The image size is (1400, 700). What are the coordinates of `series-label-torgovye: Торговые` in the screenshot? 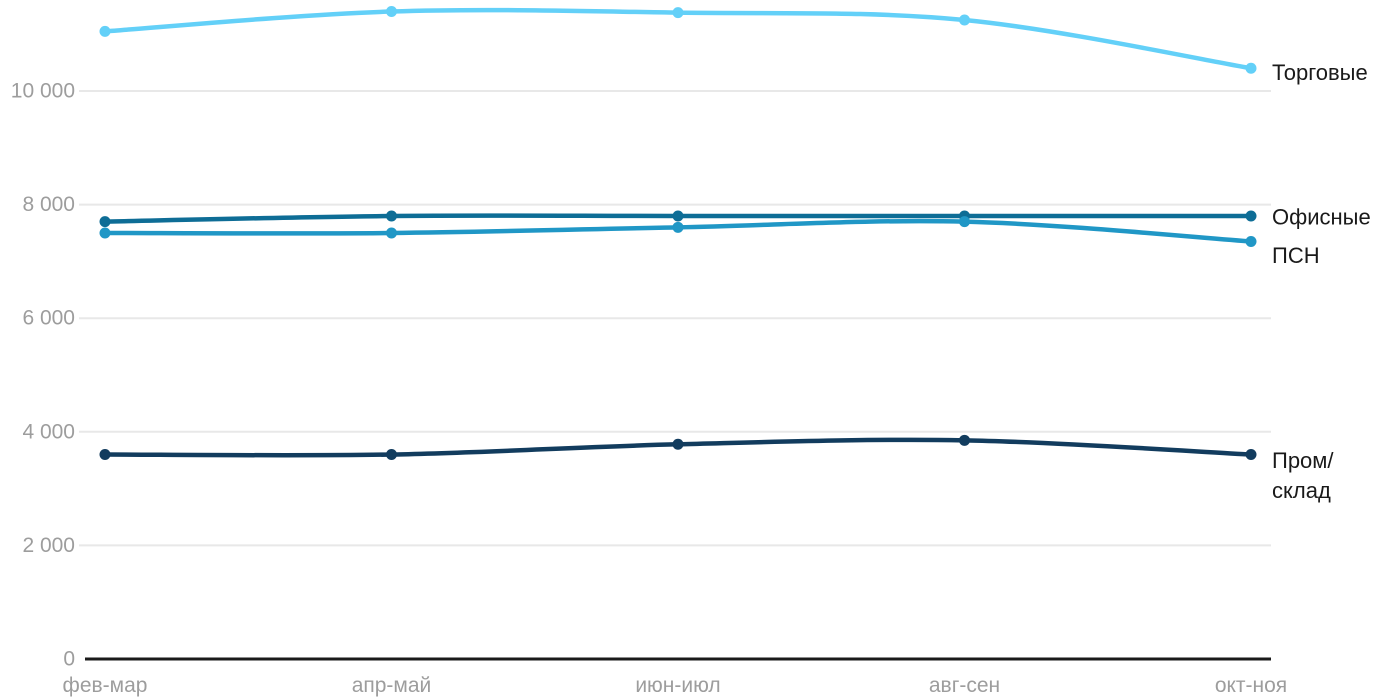 It's located at (1320, 72).